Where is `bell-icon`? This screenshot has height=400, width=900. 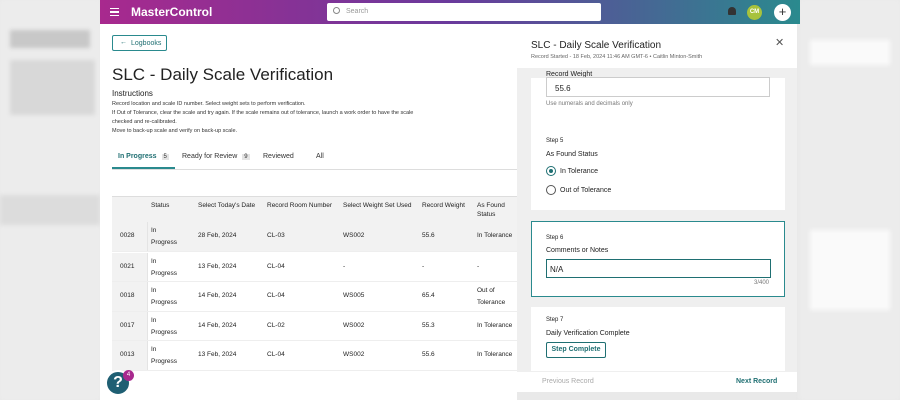 bell-icon is located at coordinates (732, 11).